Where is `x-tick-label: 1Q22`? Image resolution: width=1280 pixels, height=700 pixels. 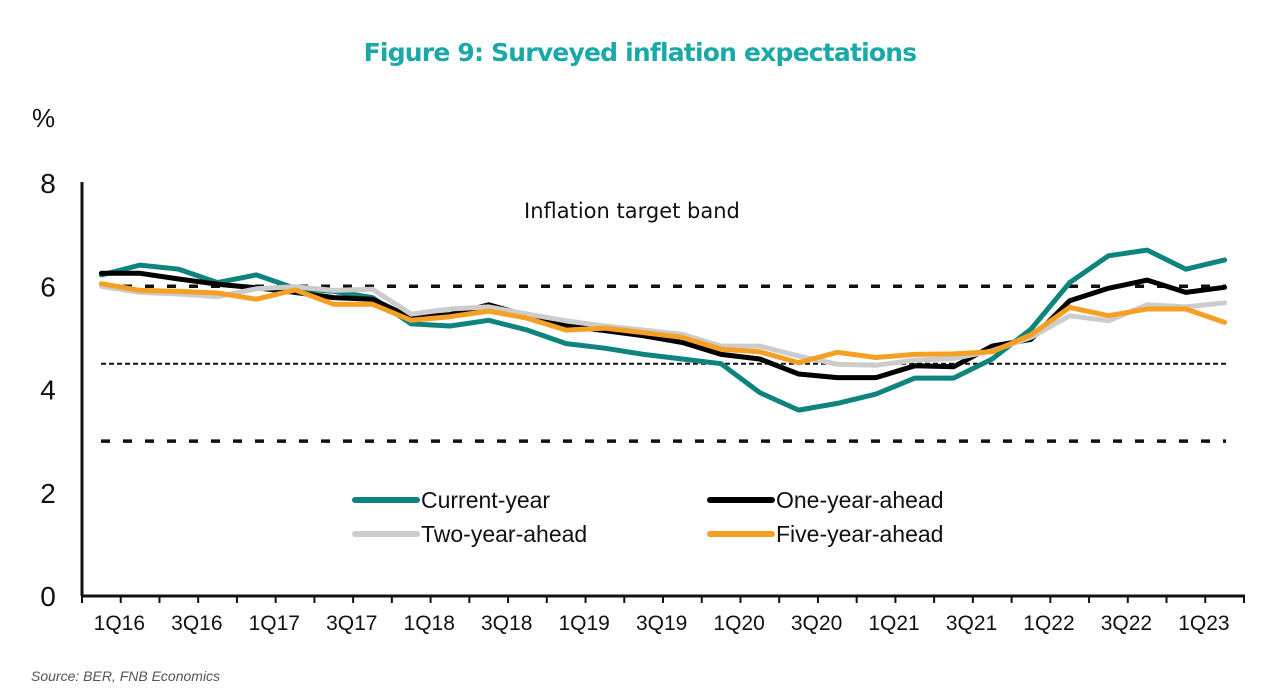
x-tick-label: 1Q22 is located at coordinates (1048, 623).